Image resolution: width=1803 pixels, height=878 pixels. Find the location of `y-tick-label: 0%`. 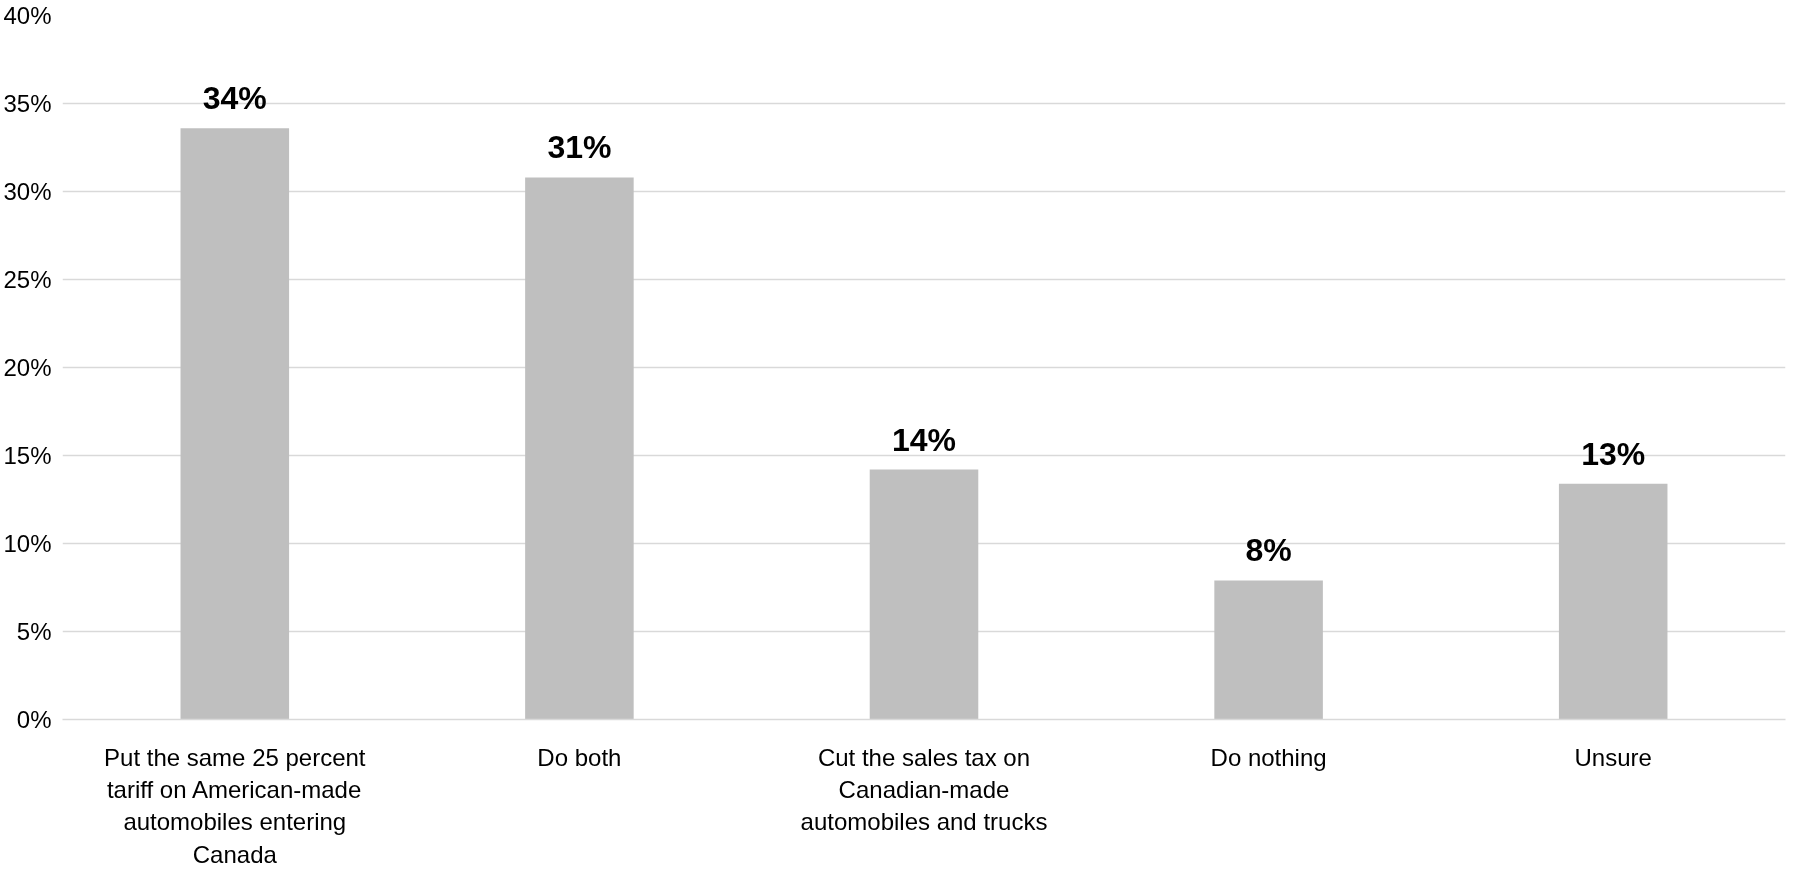

y-tick-label: 0% is located at coordinates (34, 719).